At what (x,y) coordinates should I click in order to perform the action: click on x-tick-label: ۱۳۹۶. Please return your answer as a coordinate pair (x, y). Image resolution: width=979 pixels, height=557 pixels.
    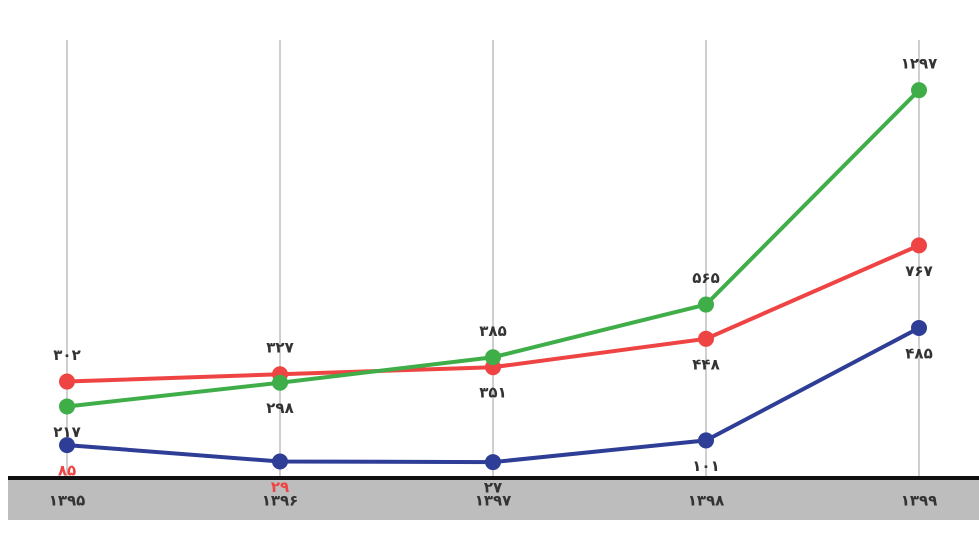
    Looking at the image, I should click on (280, 501).